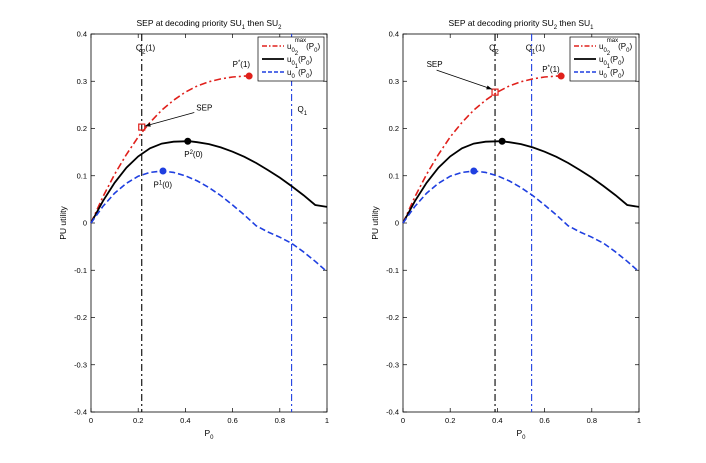 This screenshot has width=706, height=463. Describe the element at coordinates (494, 50) in the screenshot. I see `vline-label: Q2` at that location.